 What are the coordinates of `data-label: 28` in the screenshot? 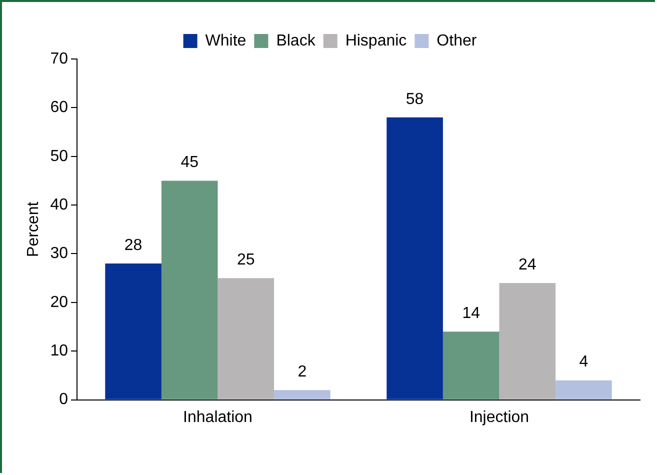 It's located at (133, 245).